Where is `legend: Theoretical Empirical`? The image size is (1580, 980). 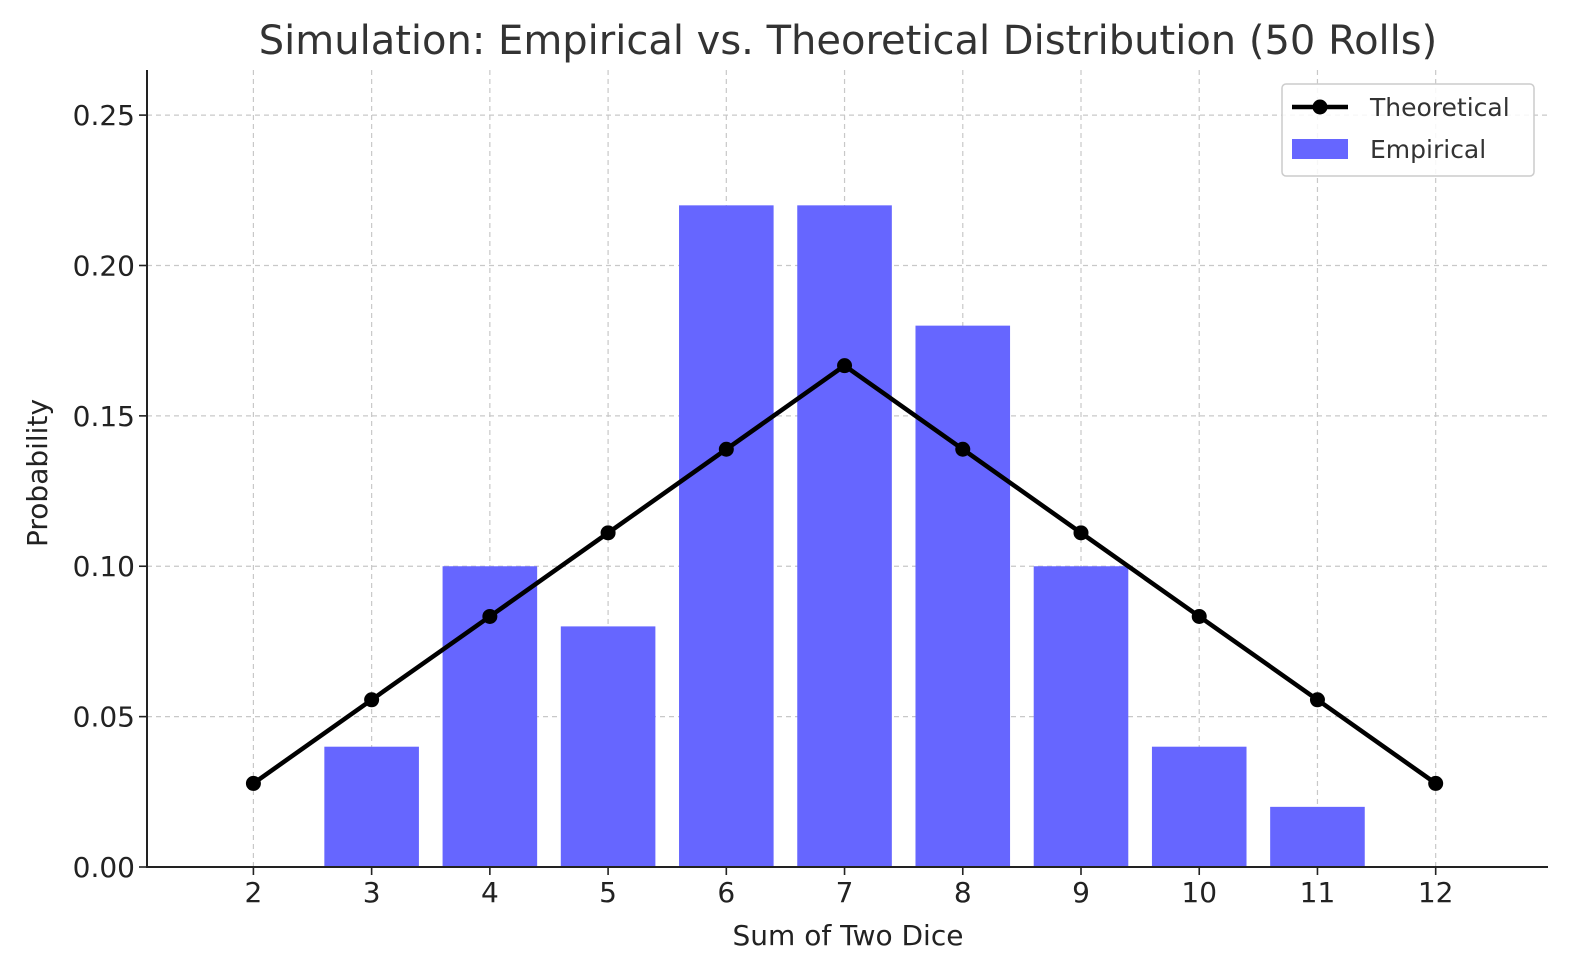 legend: Theoretical Empirical is located at coordinates (1408, 130).